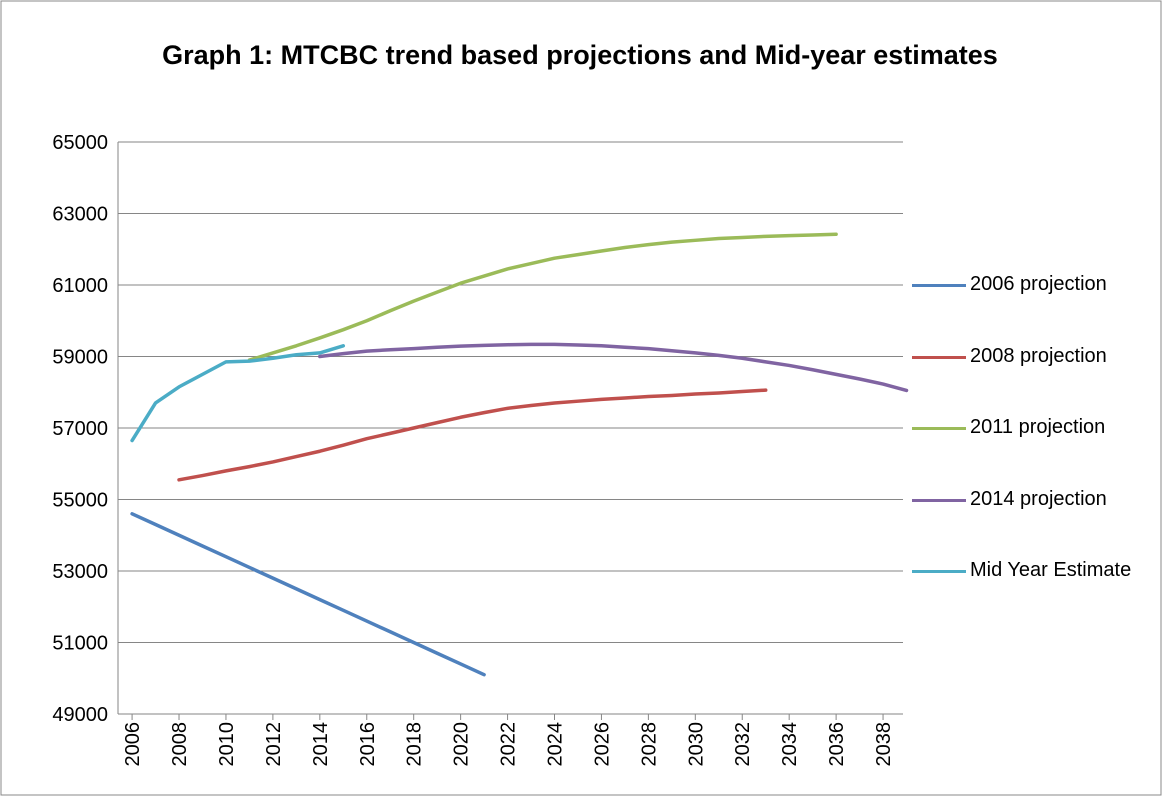 The image size is (1162, 796). What do you see at coordinates (1032, 306) in the screenshot?
I see `legend-item: 2006 projection` at bounding box center [1032, 306].